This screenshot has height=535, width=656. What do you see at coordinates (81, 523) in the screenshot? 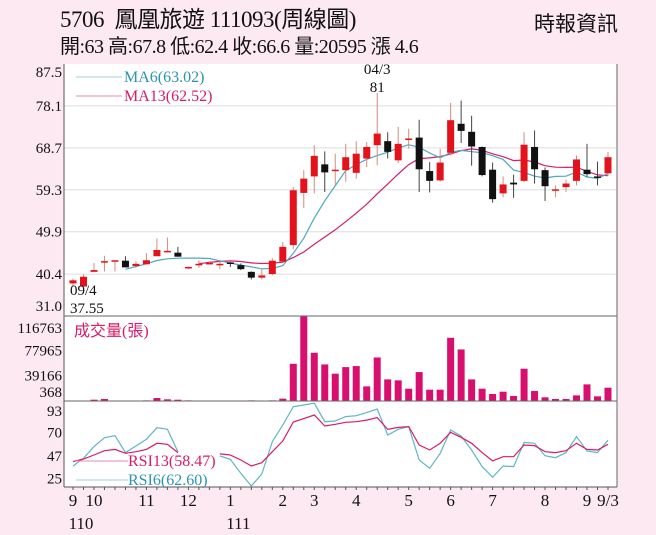
I see `year-label: 110` at bounding box center [81, 523].